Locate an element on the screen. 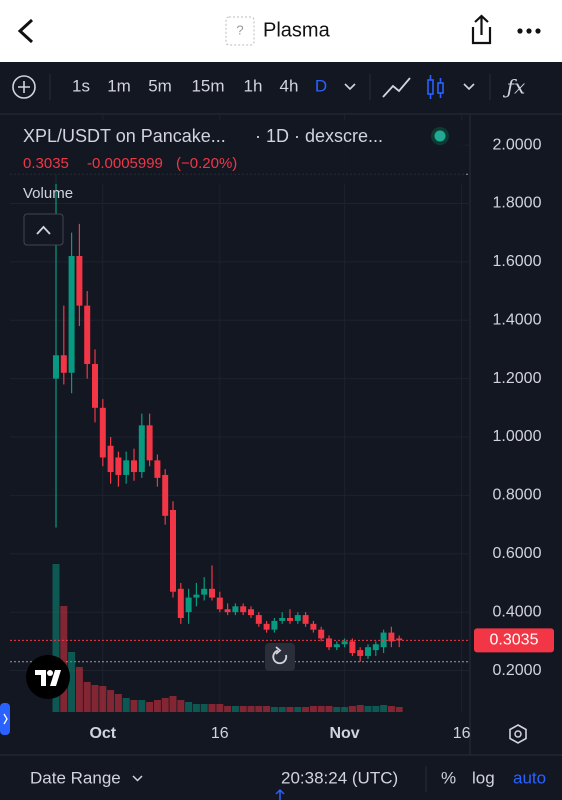 The height and width of the screenshot is (800, 562). interval-button: 1s is located at coordinates (81, 85).